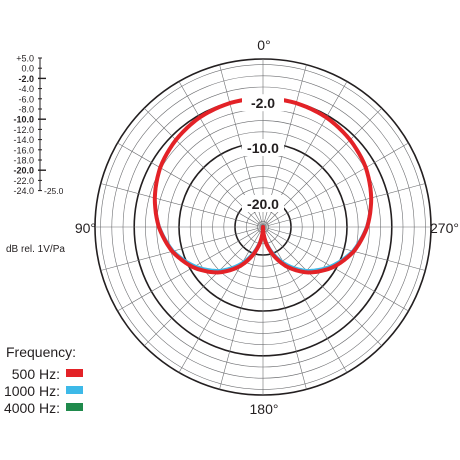 The width and height of the screenshot is (460, 460). Describe the element at coordinates (54, 191) in the screenshot. I see `scale-tick-label: -25.0` at that location.